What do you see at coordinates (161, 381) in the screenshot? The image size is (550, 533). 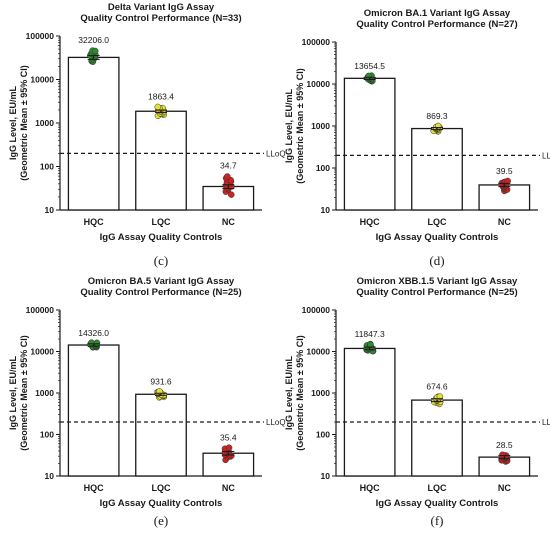 I see `data-label: 931.6` at bounding box center [161, 381].